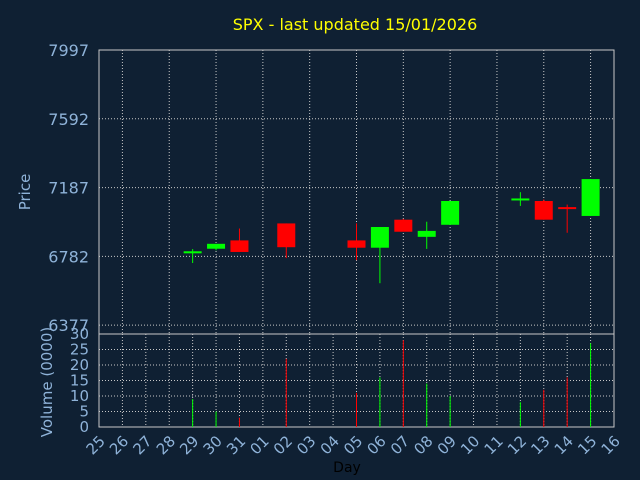  Describe the element at coordinates (517, 445) in the screenshot. I see `x-tick-label: 12` at that location.